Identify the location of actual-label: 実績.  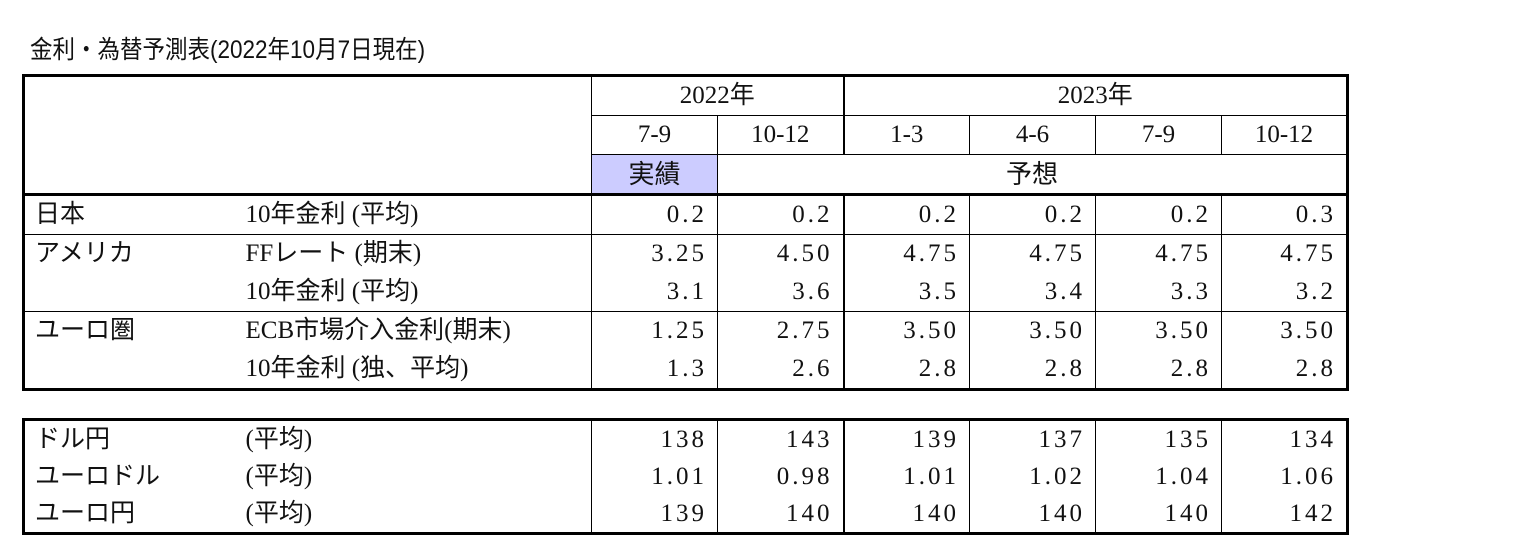
(654, 175).